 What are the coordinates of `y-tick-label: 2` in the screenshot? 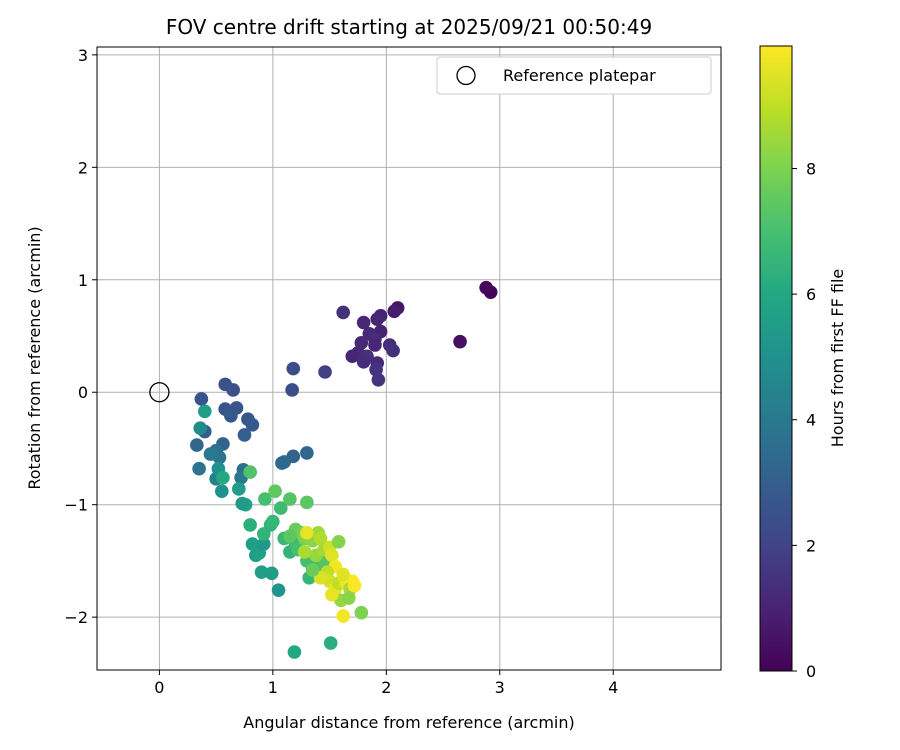 It's located at (83, 167).